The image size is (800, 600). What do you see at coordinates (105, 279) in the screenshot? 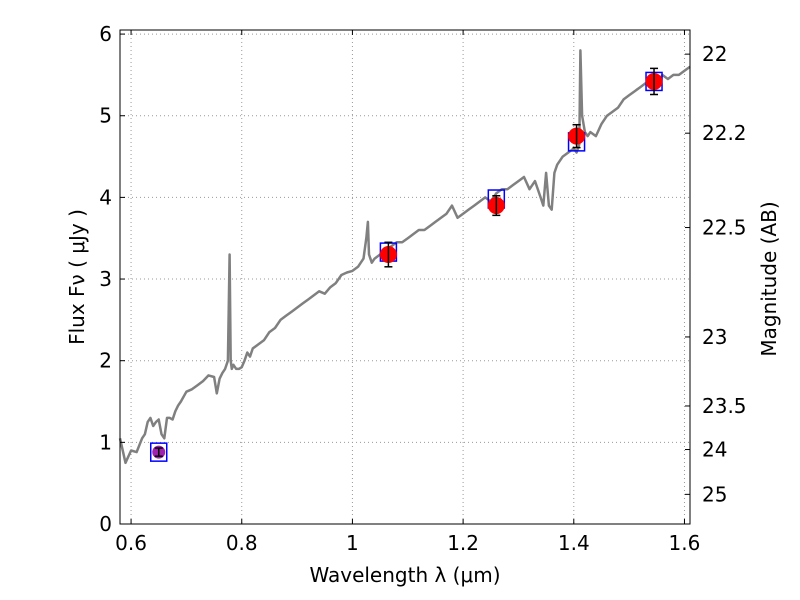
I see `y-tick-label: 3` at bounding box center [105, 279].